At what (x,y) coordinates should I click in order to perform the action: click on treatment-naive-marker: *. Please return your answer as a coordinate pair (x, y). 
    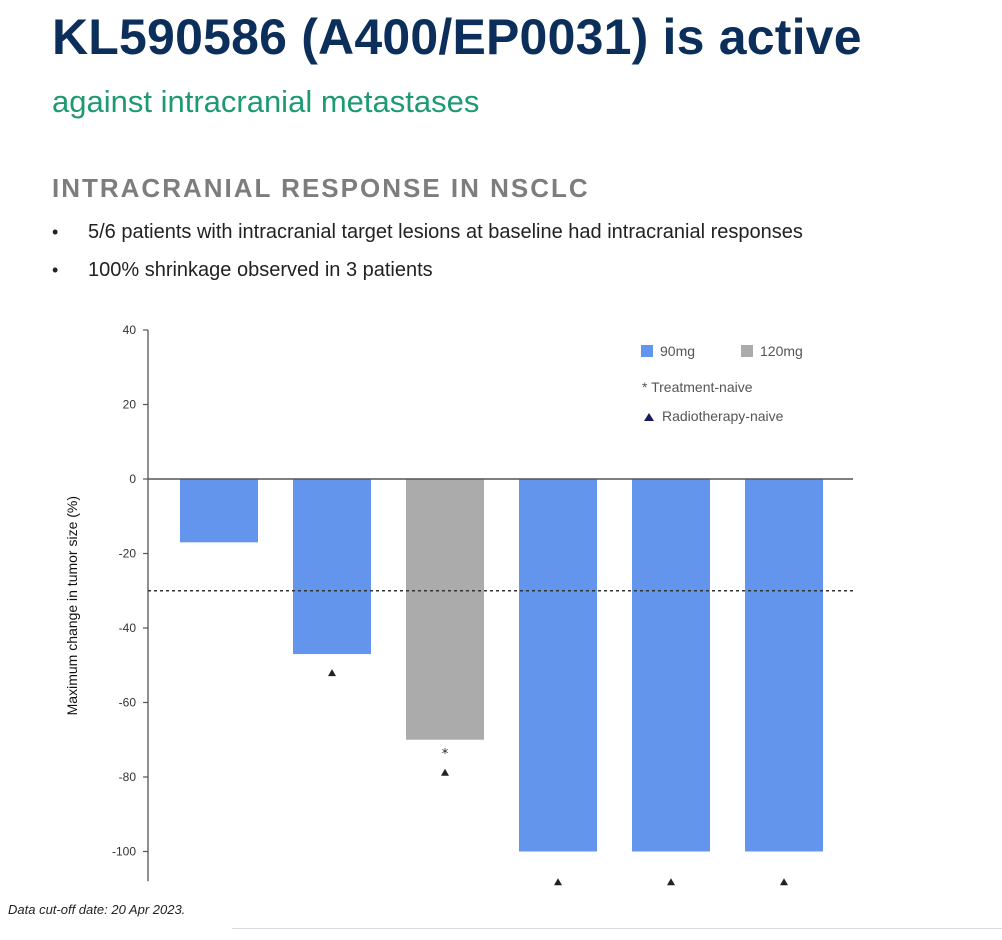
    Looking at the image, I should click on (445, 754).